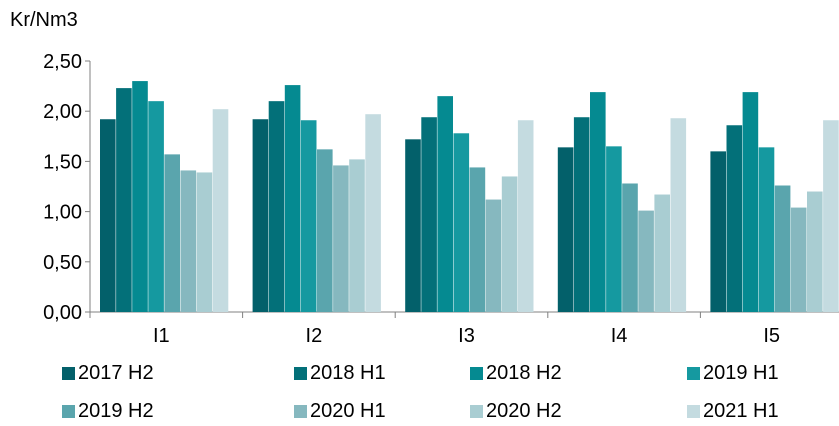 The width and height of the screenshot is (839, 426). Describe the element at coordinates (466, 336) in the screenshot. I see `x-tick-label: I3` at that location.